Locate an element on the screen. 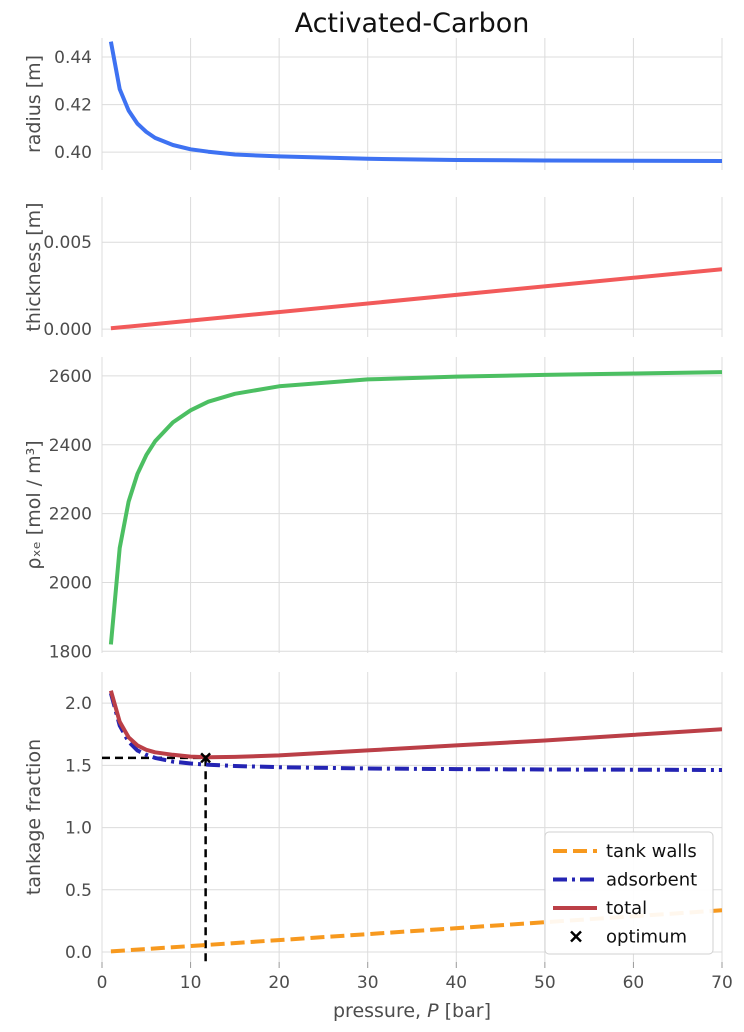 This screenshot has height=1032, width=744. optimum-guide-lines is located at coordinates (154, 859).